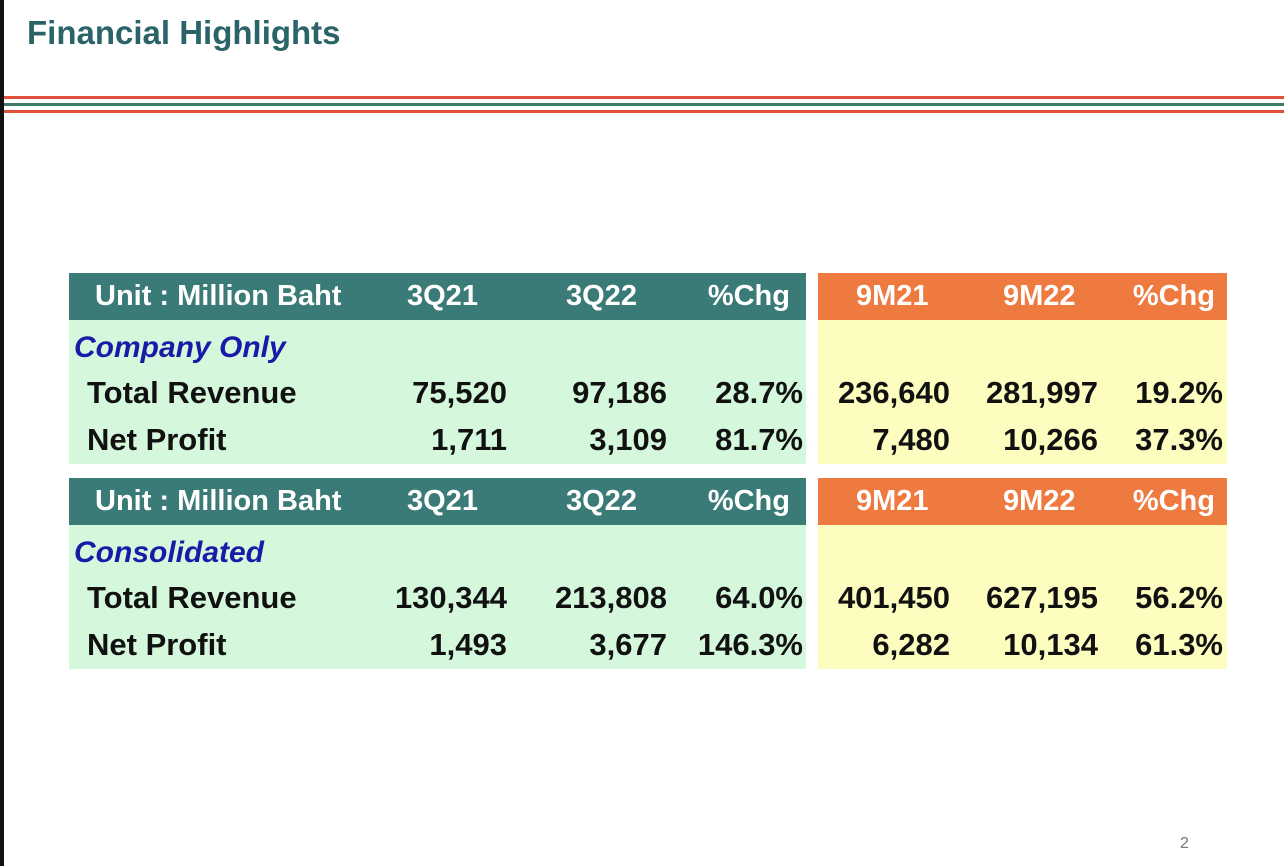 The height and width of the screenshot is (866, 1284). Describe the element at coordinates (1179, 597) in the screenshot. I see `change-cell: 56.2%` at that location.